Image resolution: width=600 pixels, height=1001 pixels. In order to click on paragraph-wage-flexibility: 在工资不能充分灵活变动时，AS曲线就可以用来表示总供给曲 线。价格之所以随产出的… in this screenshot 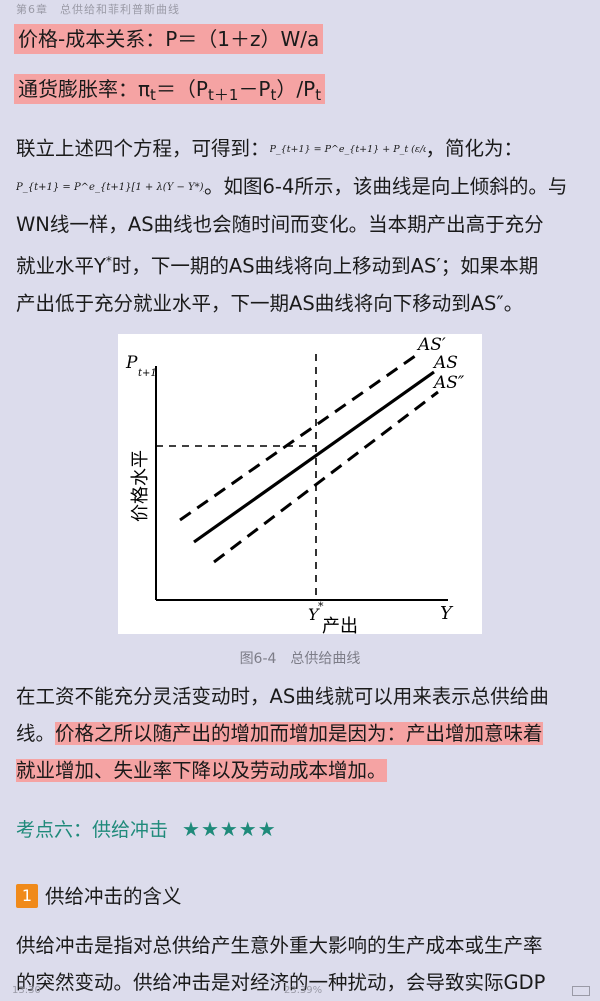, I will do `click(301, 733)`.